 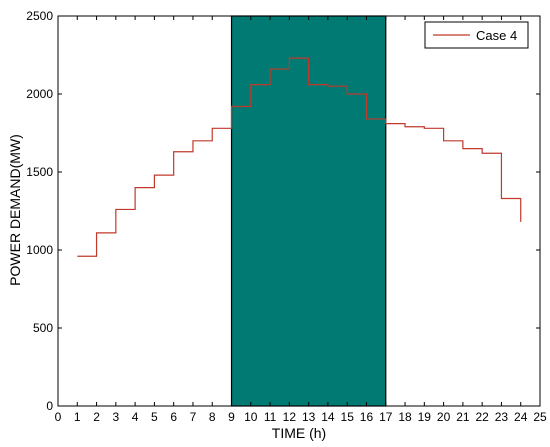 I want to click on legend-label: Case 4, so click(x=496, y=35).